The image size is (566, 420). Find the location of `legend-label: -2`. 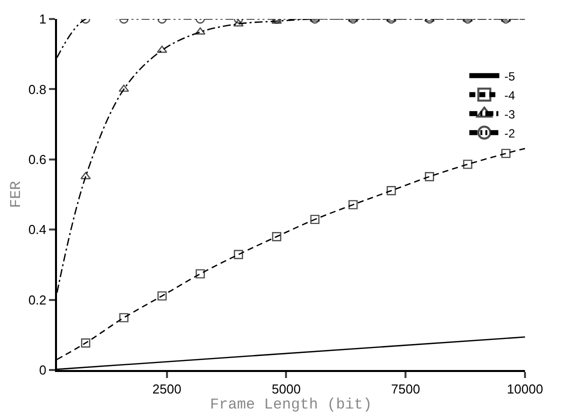

legend-label: -2 is located at coordinates (510, 133).